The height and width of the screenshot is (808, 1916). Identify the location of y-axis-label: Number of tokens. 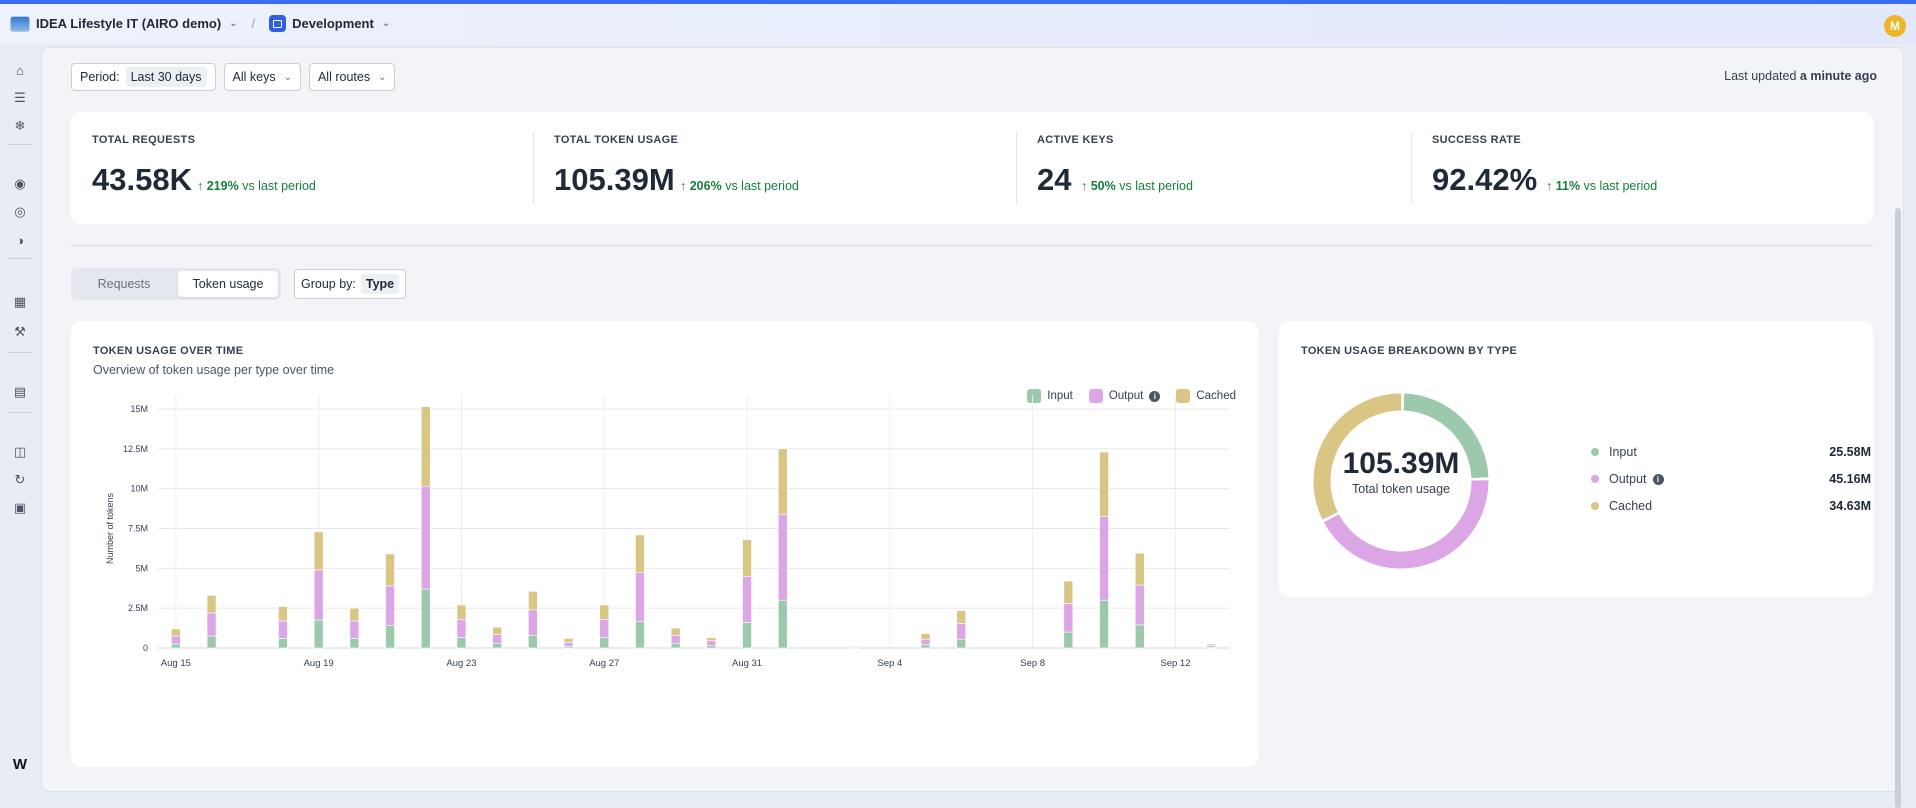
(110, 528).